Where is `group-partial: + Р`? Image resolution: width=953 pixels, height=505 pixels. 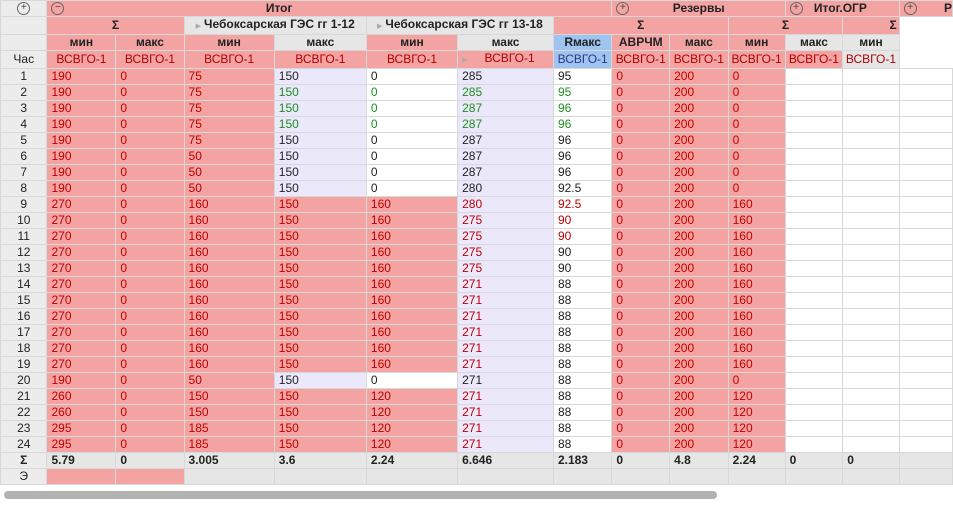 group-partial: + Р is located at coordinates (925, 8).